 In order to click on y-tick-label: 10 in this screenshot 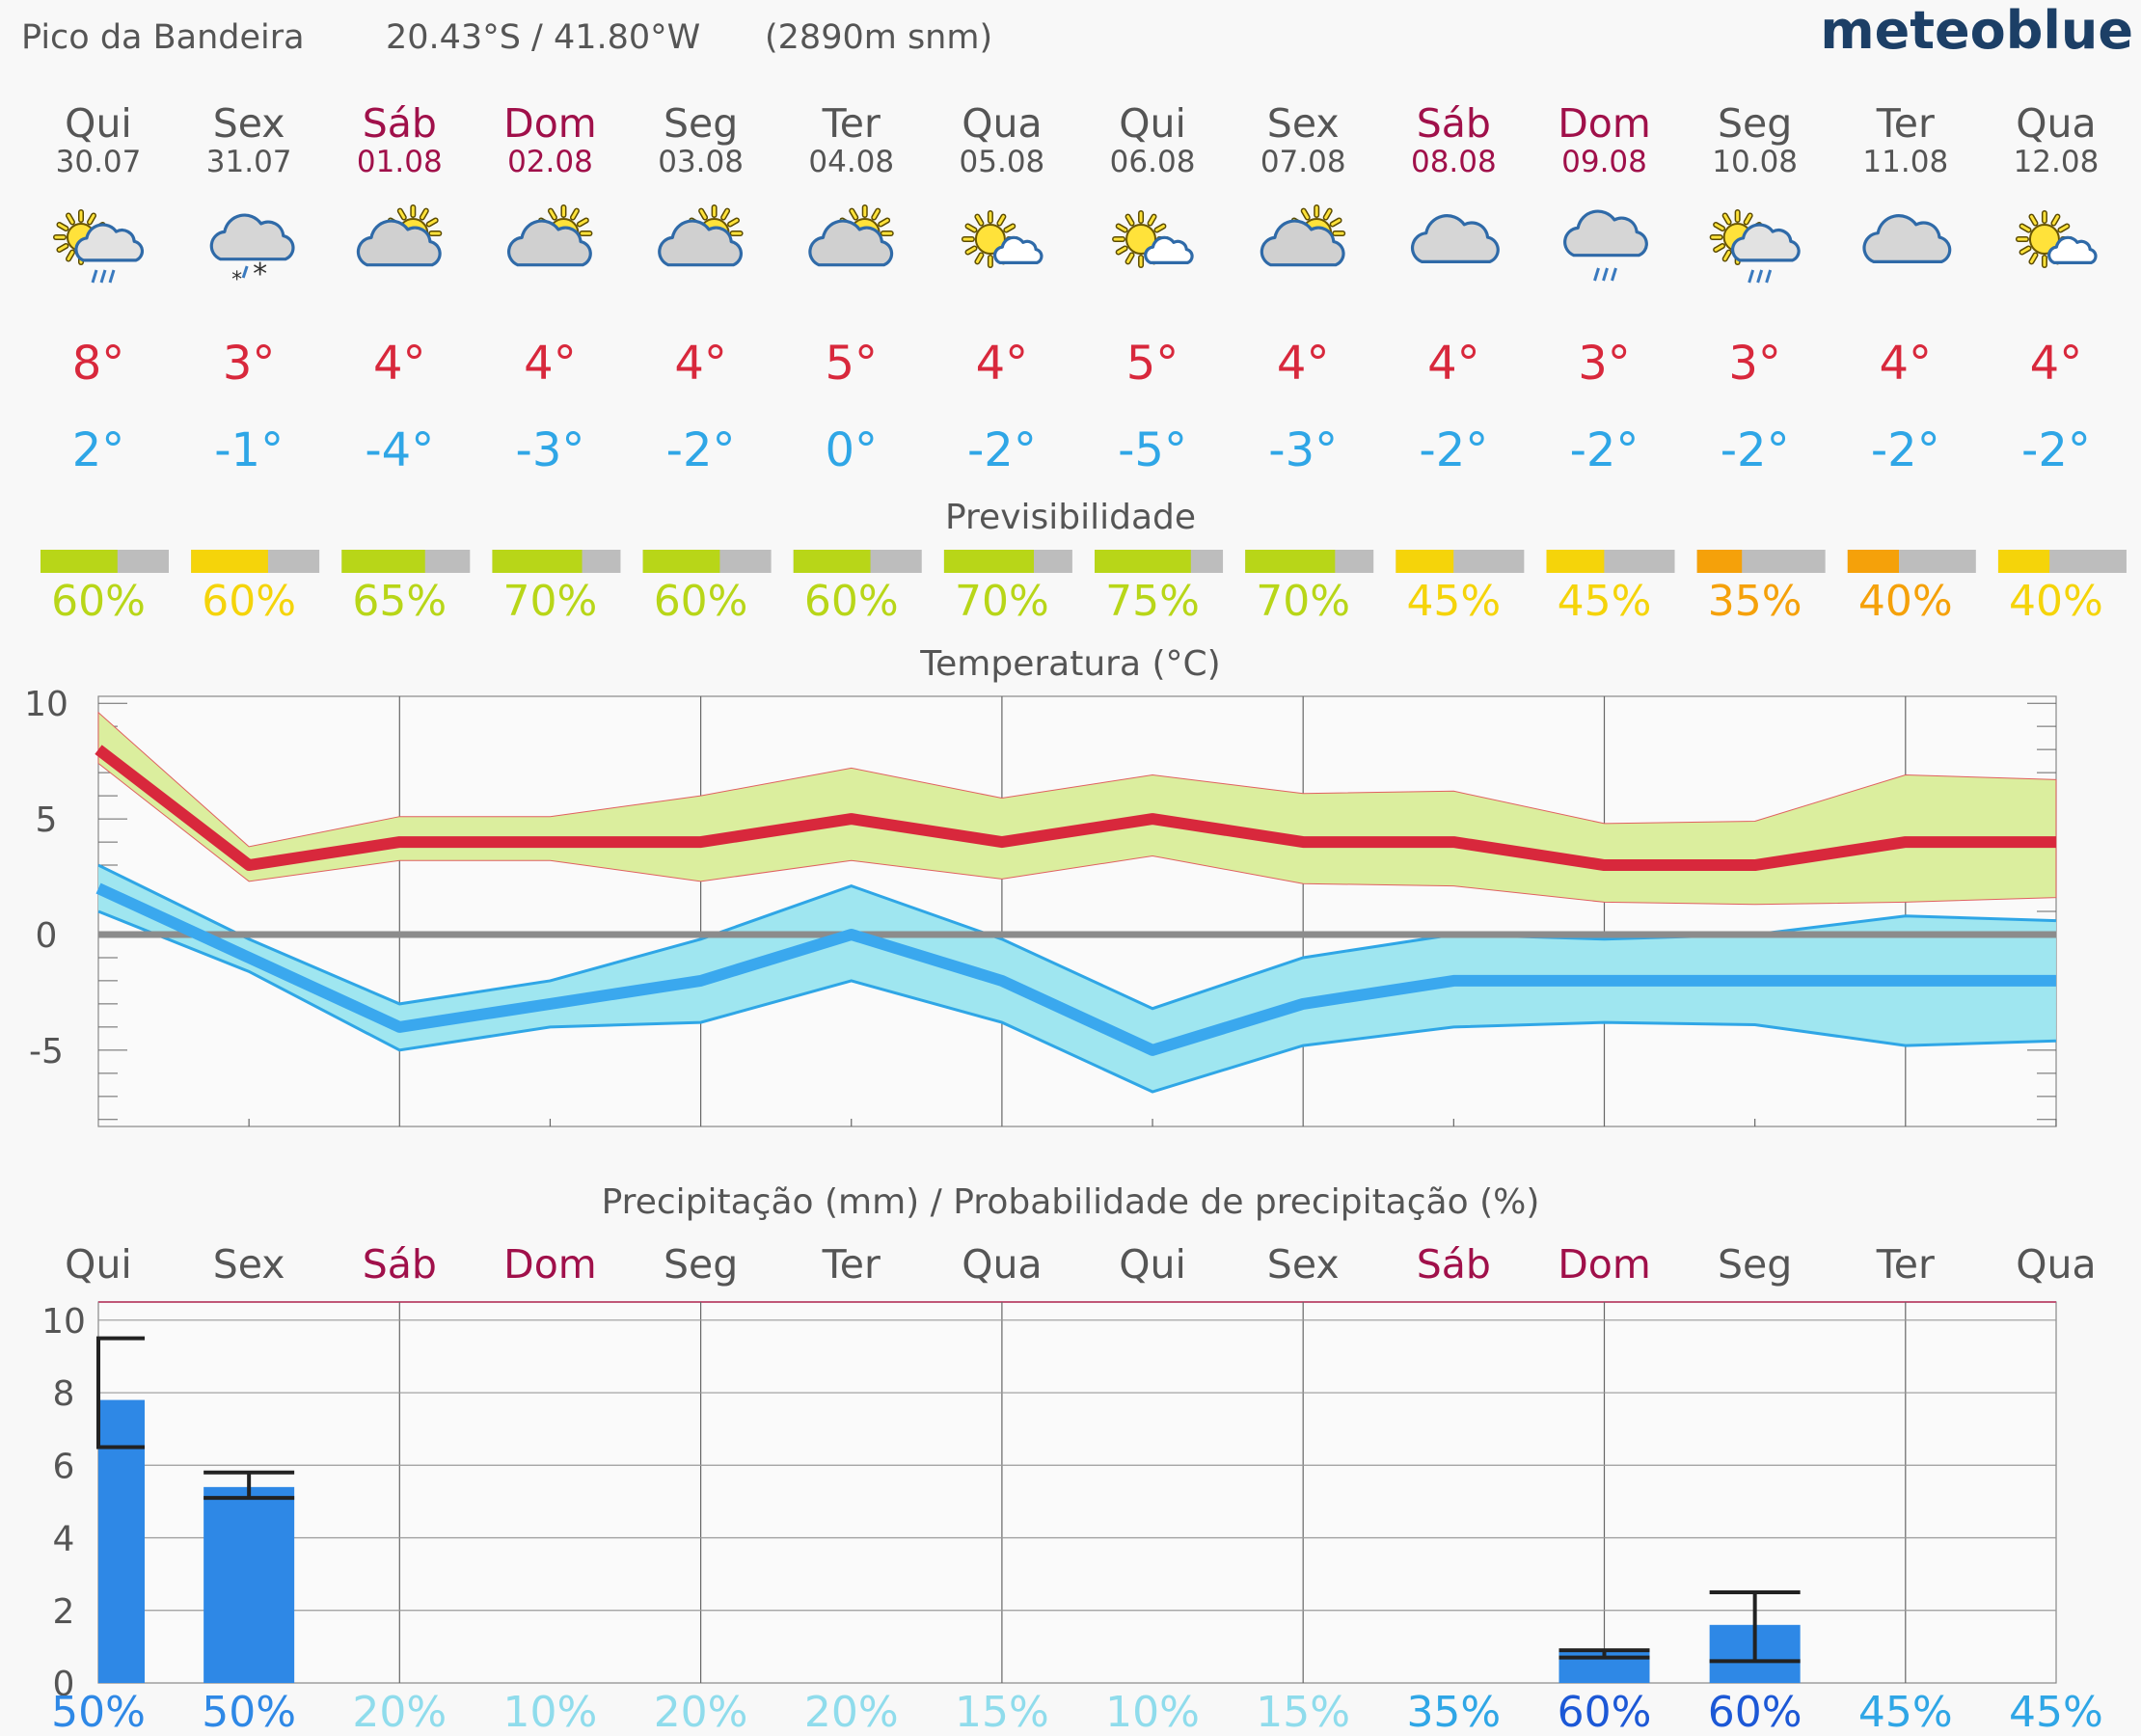, I will do `click(46, 704)`.